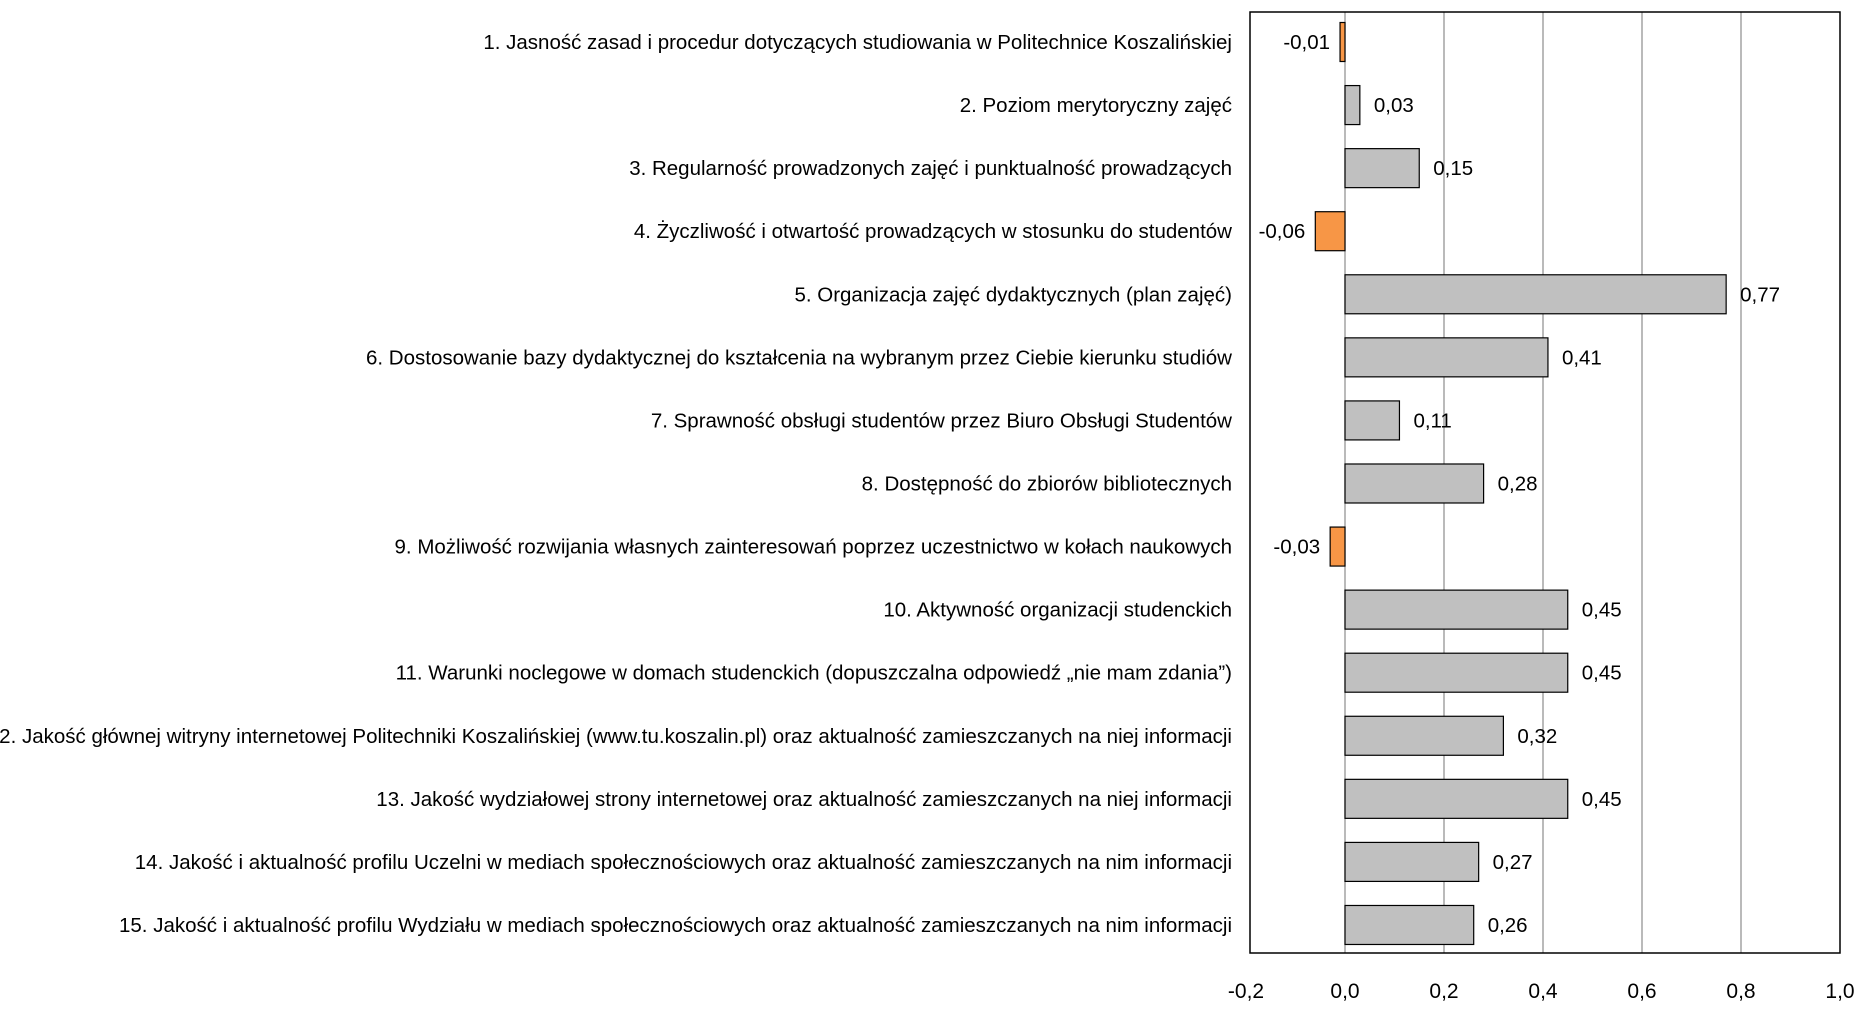 This screenshot has width=1858, height=1009. I want to click on value-label-8: 0,28, so click(1518, 483).